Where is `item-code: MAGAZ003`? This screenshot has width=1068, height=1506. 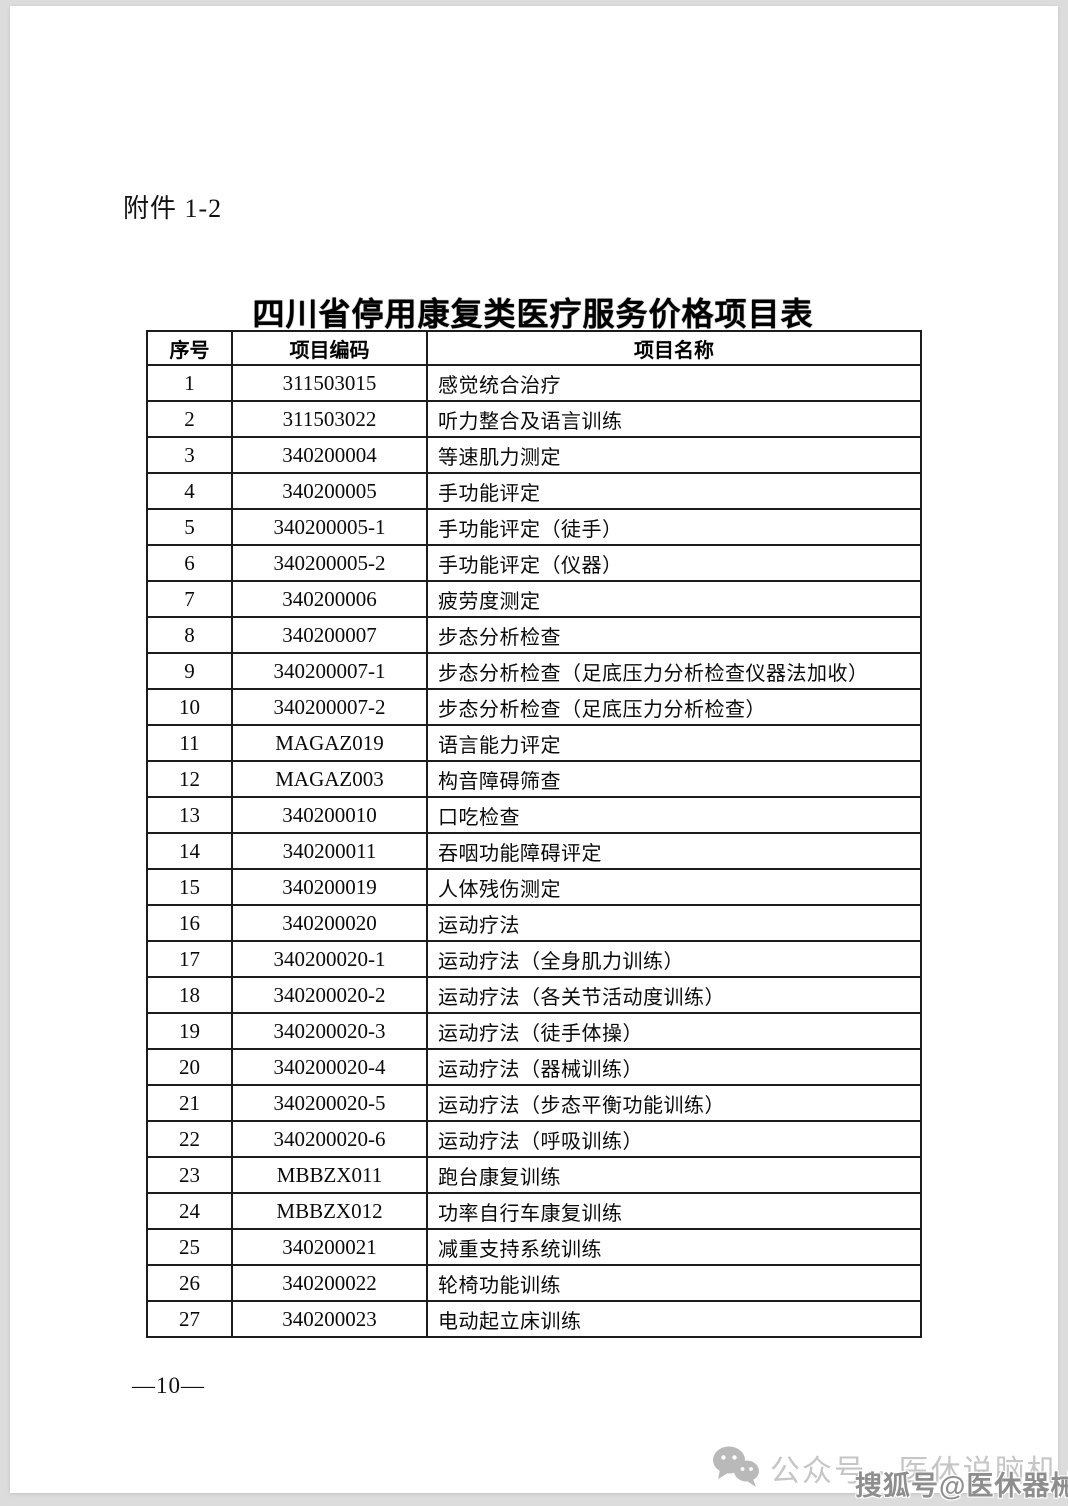 item-code: MAGAZ003 is located at coordinates (329, 779).